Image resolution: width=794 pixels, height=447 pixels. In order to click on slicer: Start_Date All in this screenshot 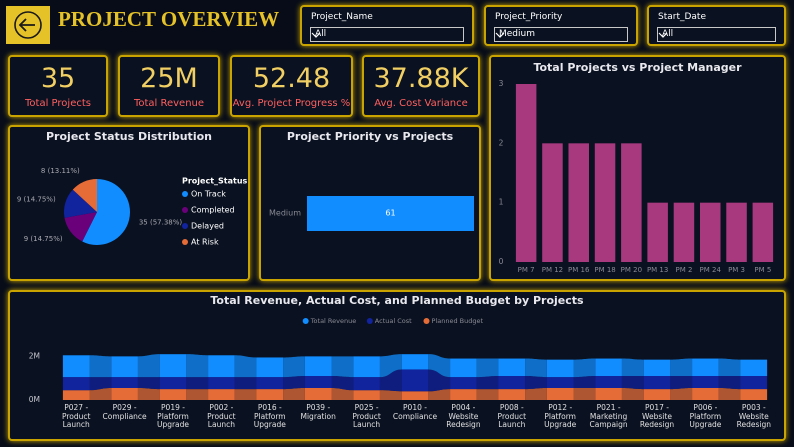, I will do `click(716, 25)`.